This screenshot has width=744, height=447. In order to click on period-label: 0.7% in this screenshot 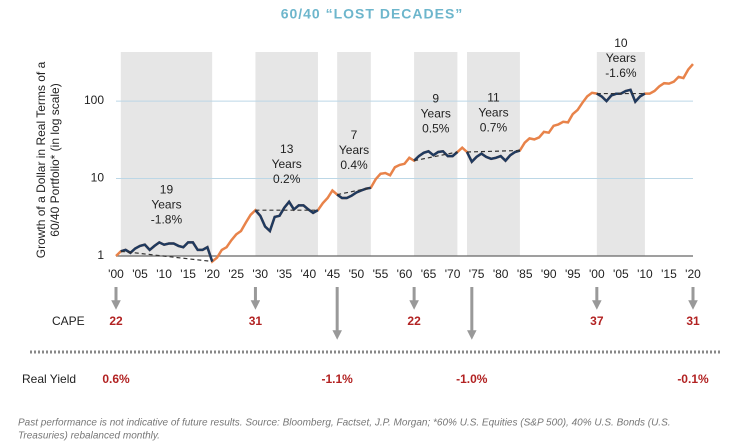, I will do `click(494, 128)`.